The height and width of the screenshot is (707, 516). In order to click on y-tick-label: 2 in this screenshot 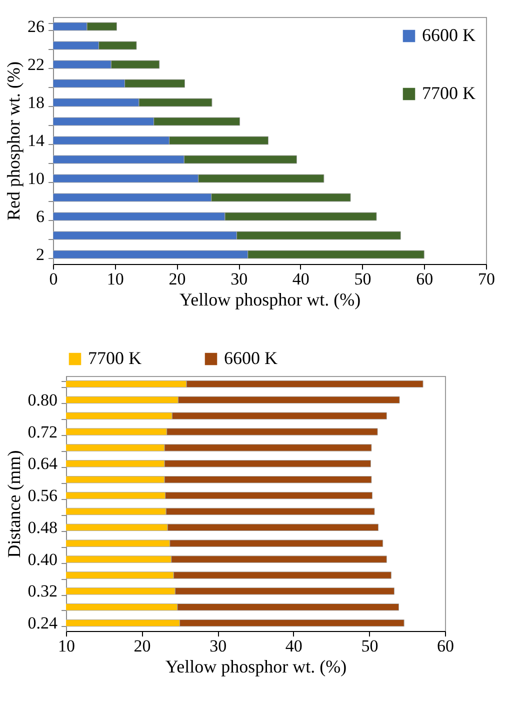, I will do `click(40, 254)`.